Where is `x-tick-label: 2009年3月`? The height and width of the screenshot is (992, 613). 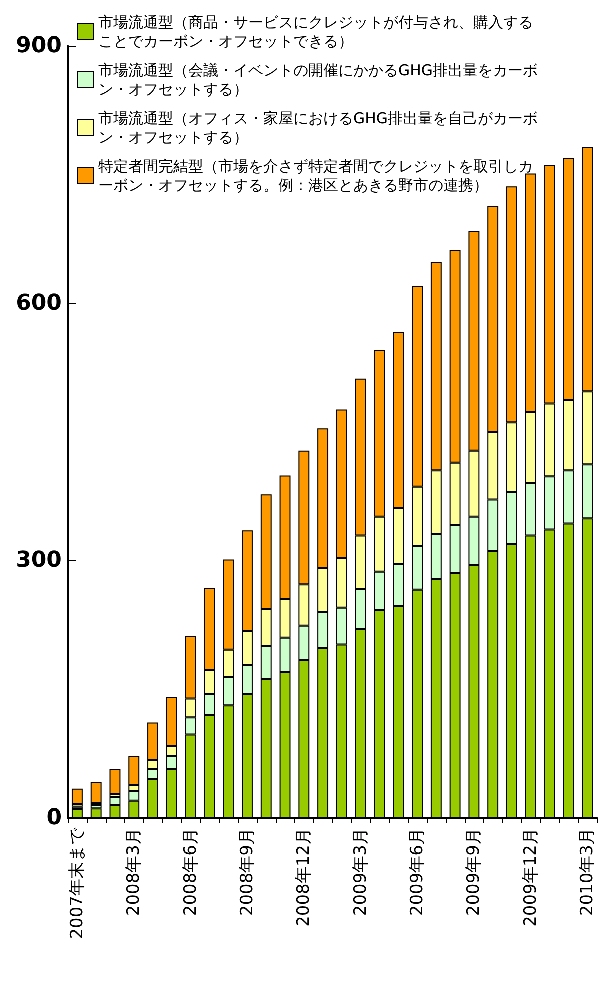 x-tick-label: 2009年3月 is located at coordinates (360, 872).